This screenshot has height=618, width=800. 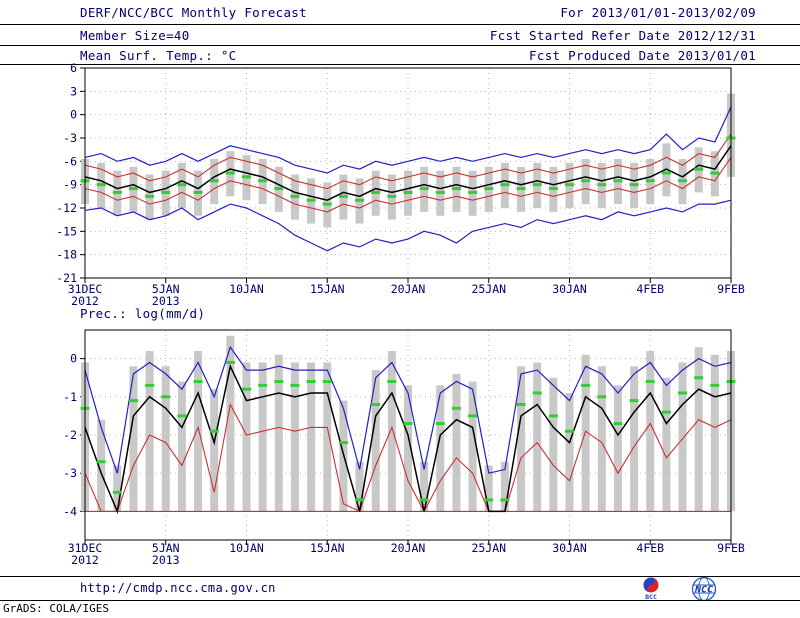 I want to click on ncc-logo-label: NCC, so click(x=703, y=590).